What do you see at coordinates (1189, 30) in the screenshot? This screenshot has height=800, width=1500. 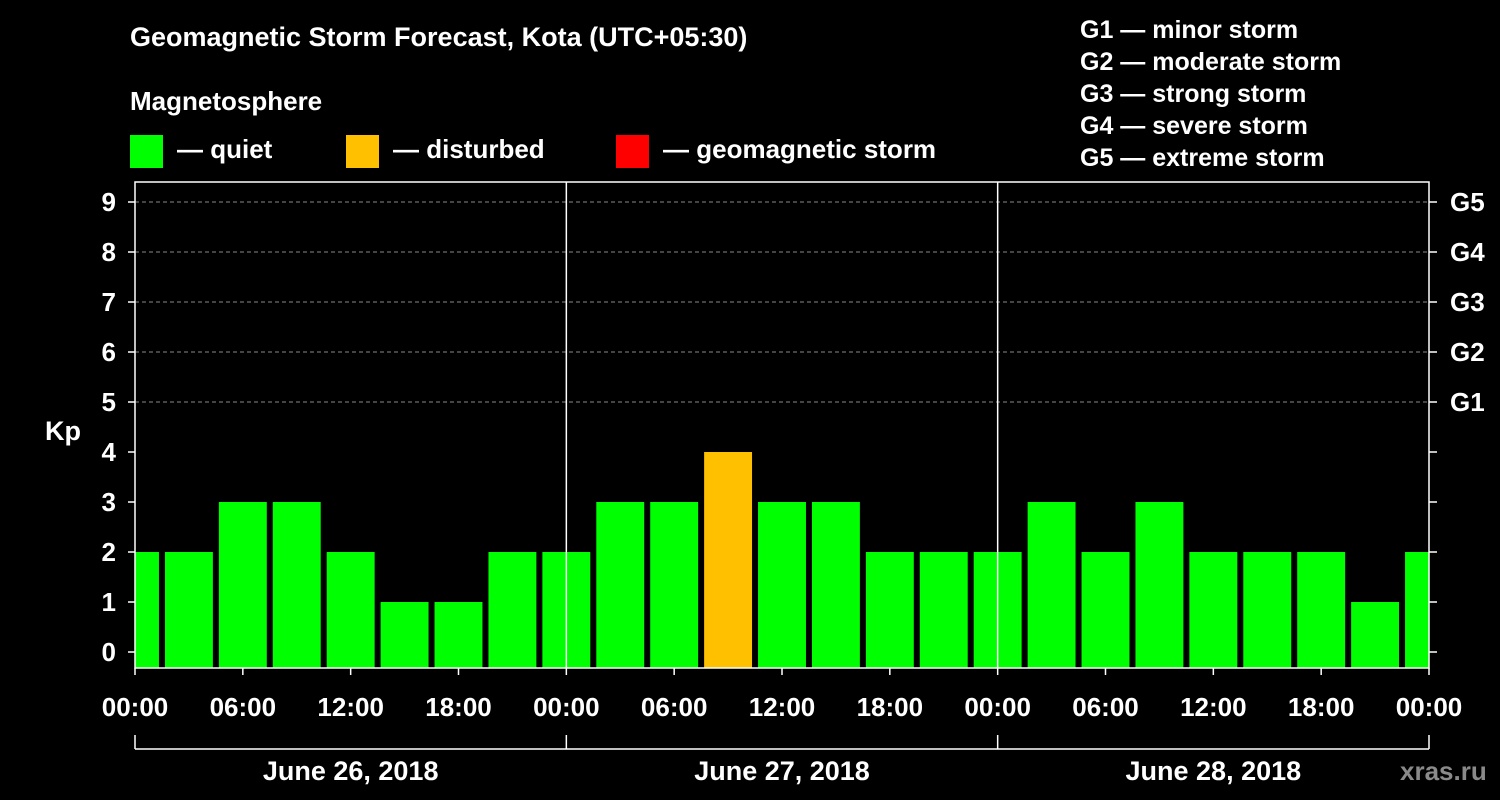 I see `g-scale-item: G1 — minor storm` at bounding box center [1189, 30].